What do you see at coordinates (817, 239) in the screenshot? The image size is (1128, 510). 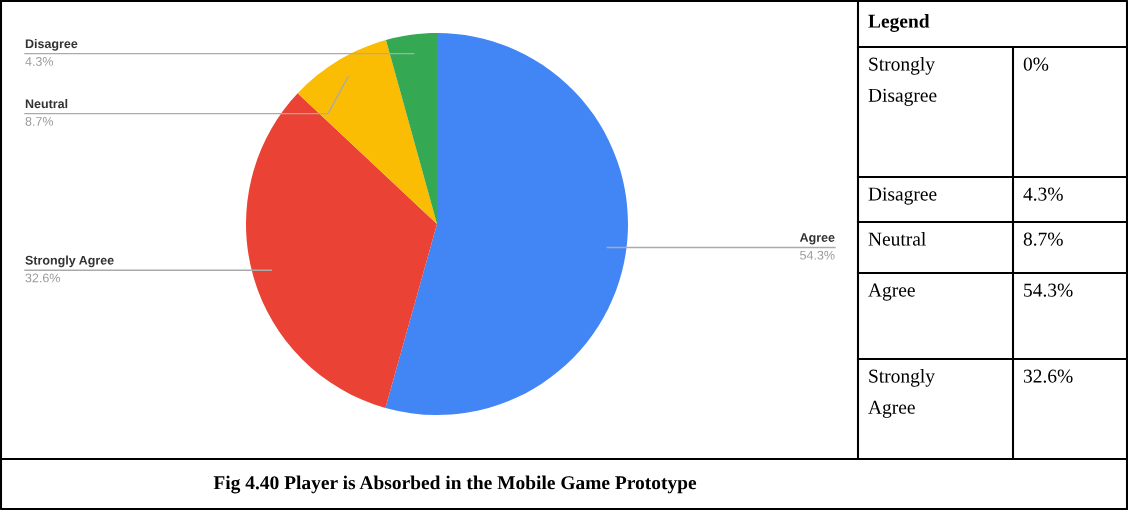 I see `slice-label: Agree` at bounding box center [817, 239].